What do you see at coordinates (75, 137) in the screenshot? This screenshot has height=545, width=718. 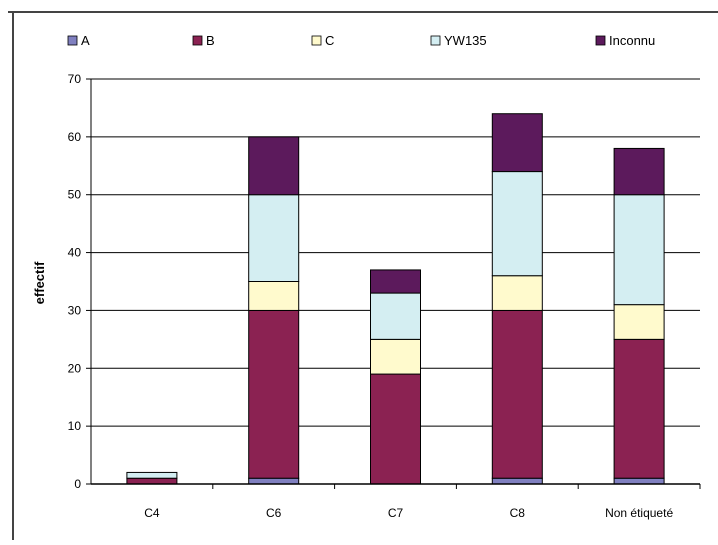 I see `y-tick-label: 60` at bounding box center [75, 137].